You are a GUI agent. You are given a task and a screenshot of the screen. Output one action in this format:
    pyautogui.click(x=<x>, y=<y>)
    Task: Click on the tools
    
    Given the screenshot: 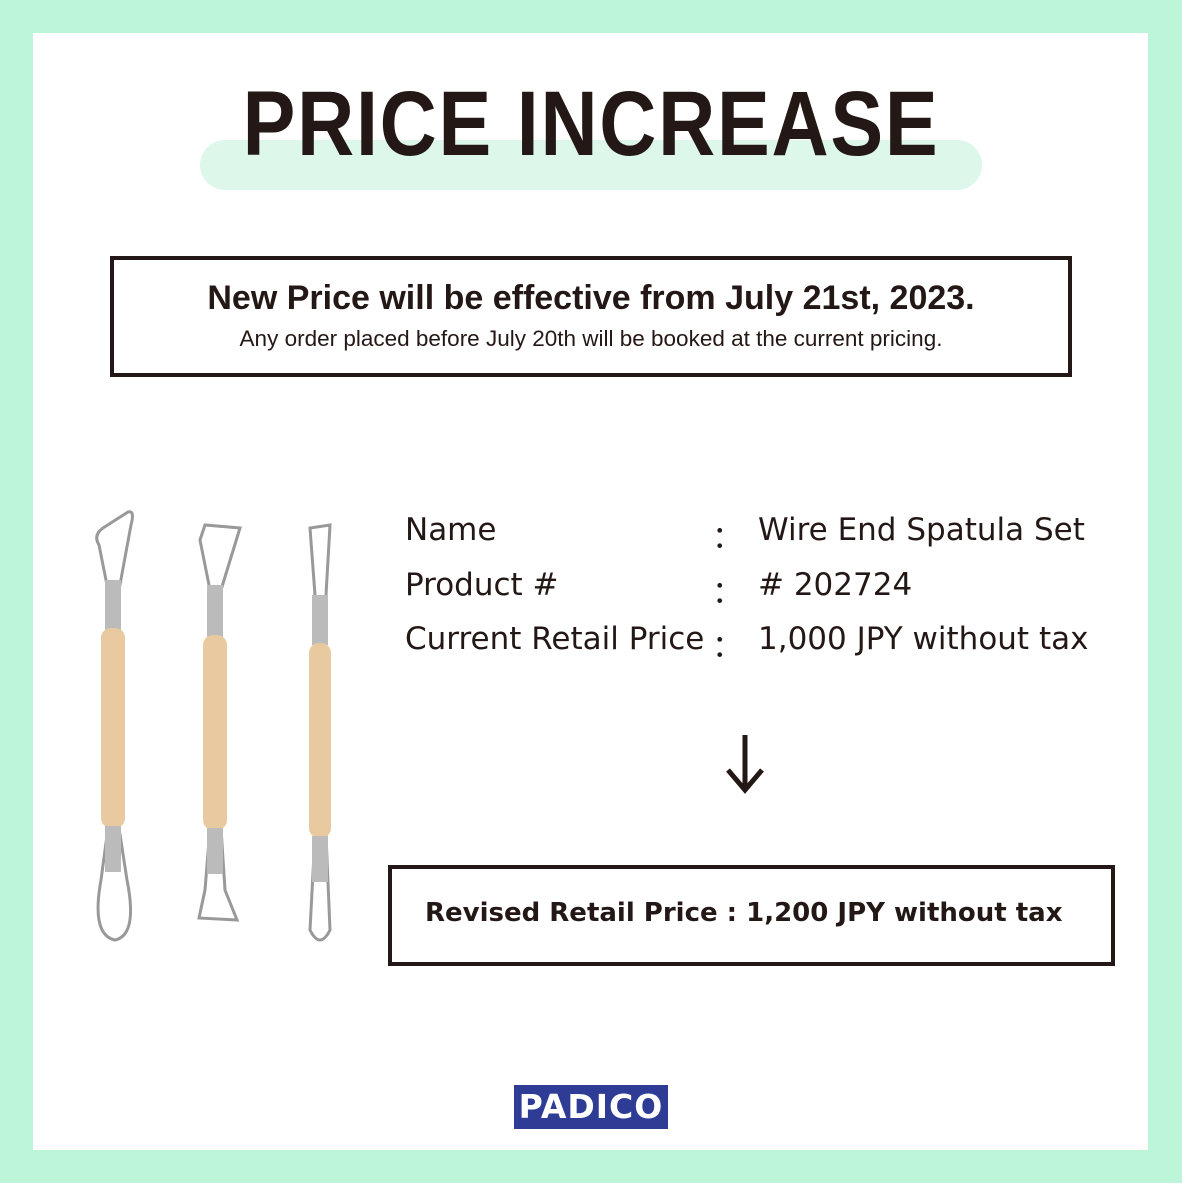 What is the action you would take?
    pyautogui.click(x=213, y=726)
    